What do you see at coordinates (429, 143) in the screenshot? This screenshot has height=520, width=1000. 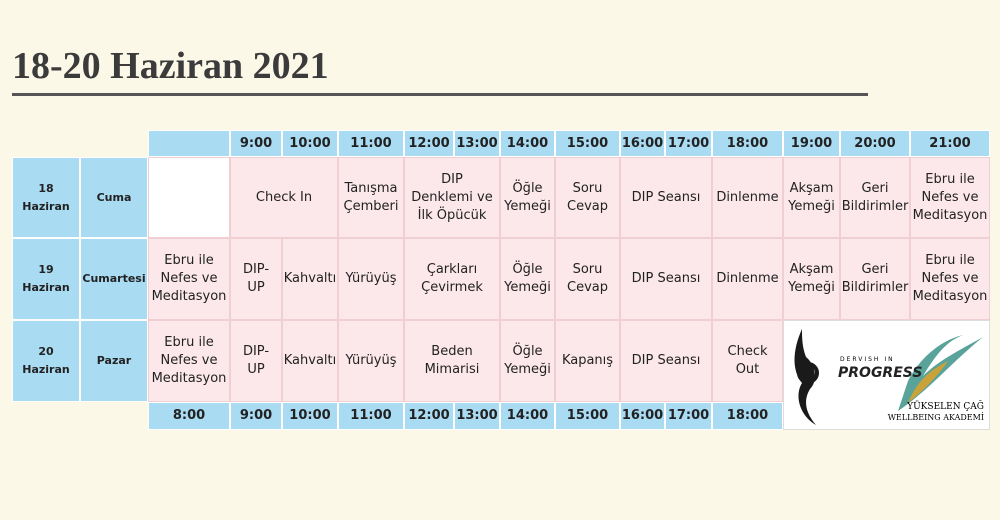 I see `header-time: 12:00` at bounding box center [429, 143].